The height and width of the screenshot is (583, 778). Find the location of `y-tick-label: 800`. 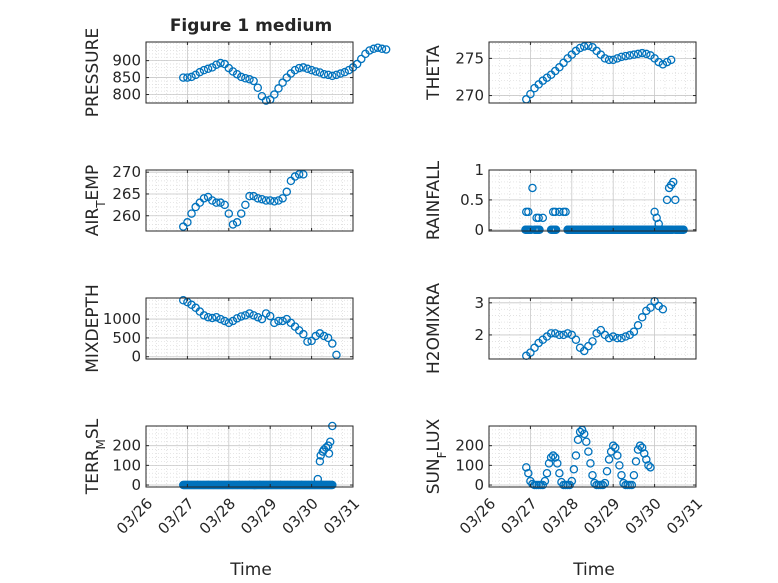

y-tick-label: 800 is located at coordinates (126, 95).